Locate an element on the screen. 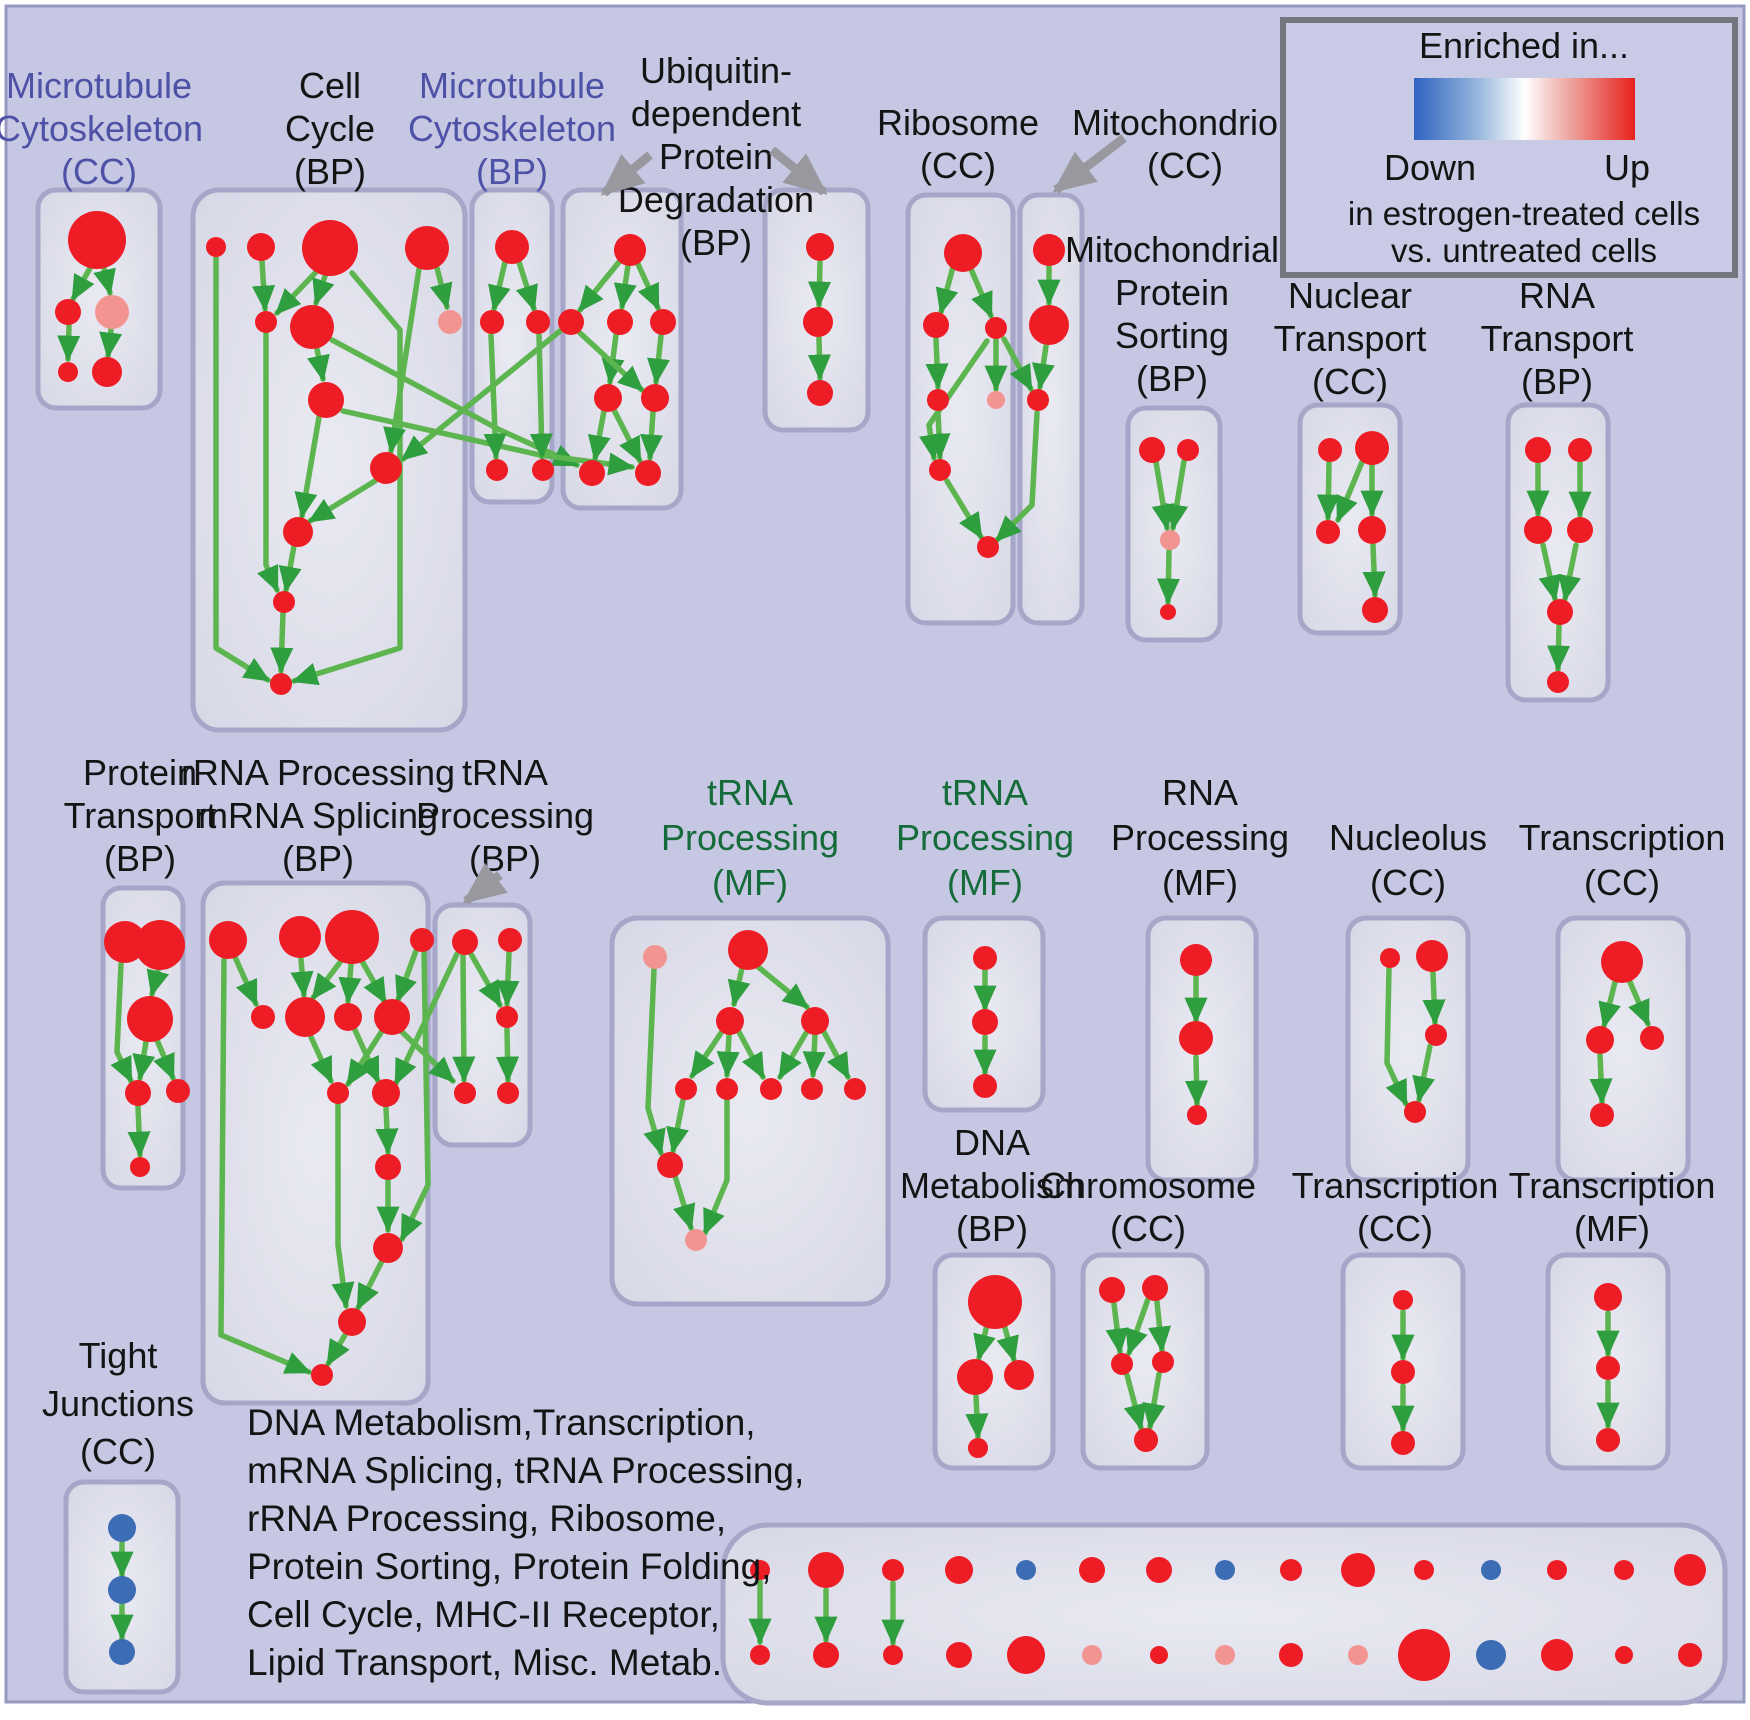  legend-box is located at coordinates (1509, 147).